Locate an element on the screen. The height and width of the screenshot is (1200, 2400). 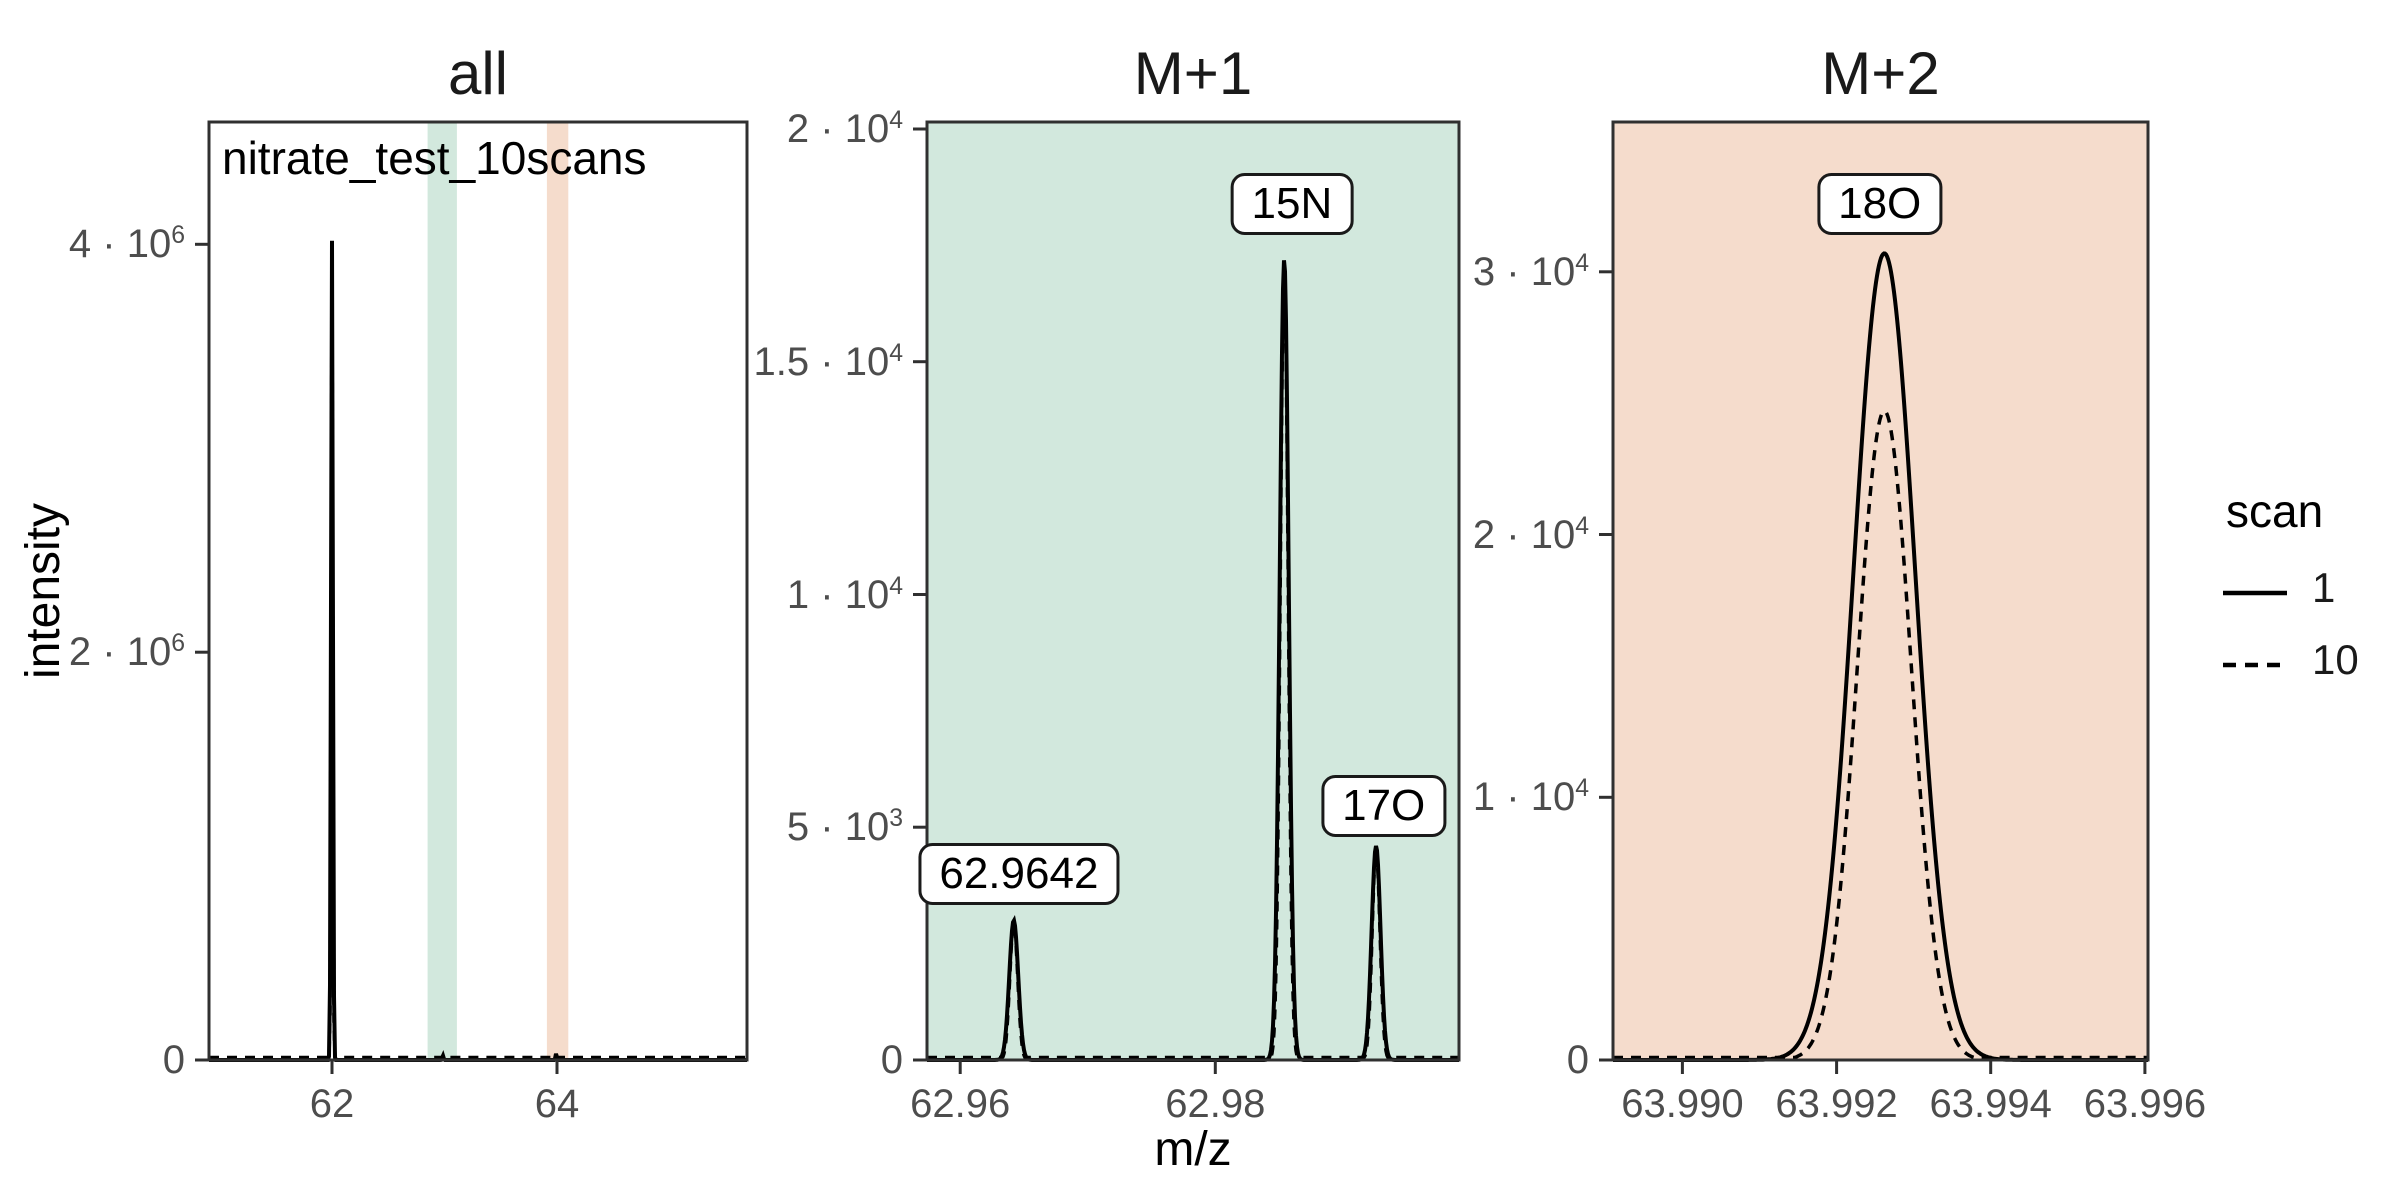
legend-item-label: 10 is located at coordinates (2335, 659).